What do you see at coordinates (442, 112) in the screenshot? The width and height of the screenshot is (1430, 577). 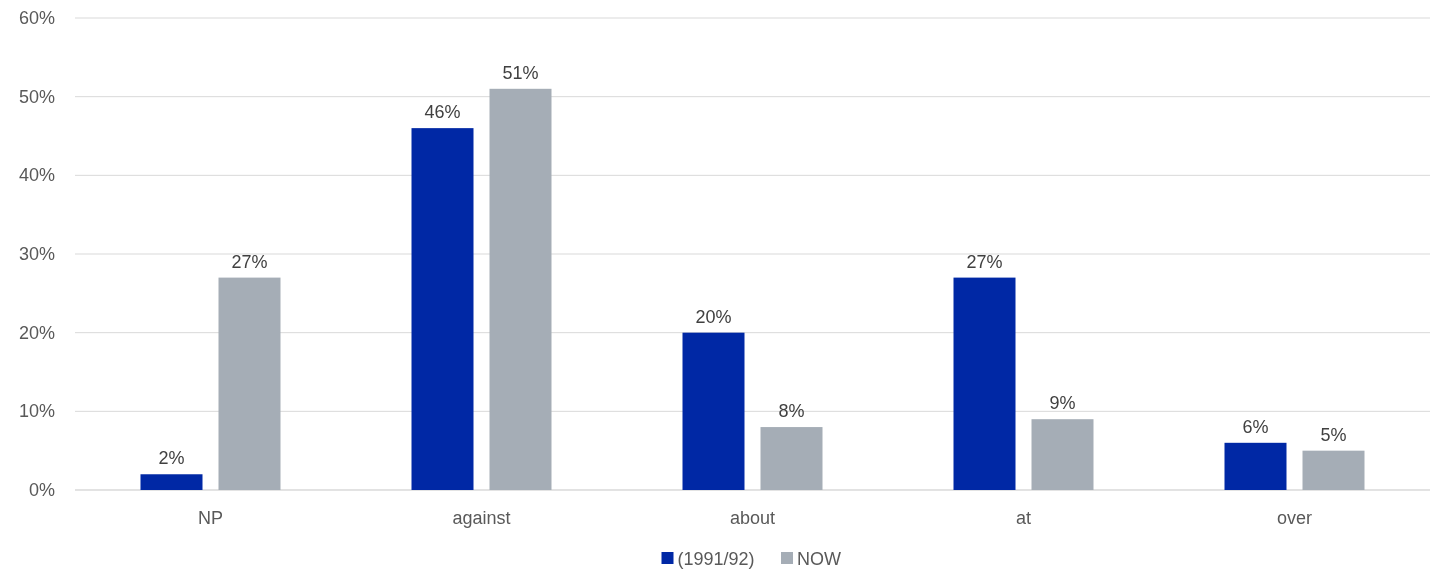 I see `data-label: 46%` at bounding box center [442, 112].